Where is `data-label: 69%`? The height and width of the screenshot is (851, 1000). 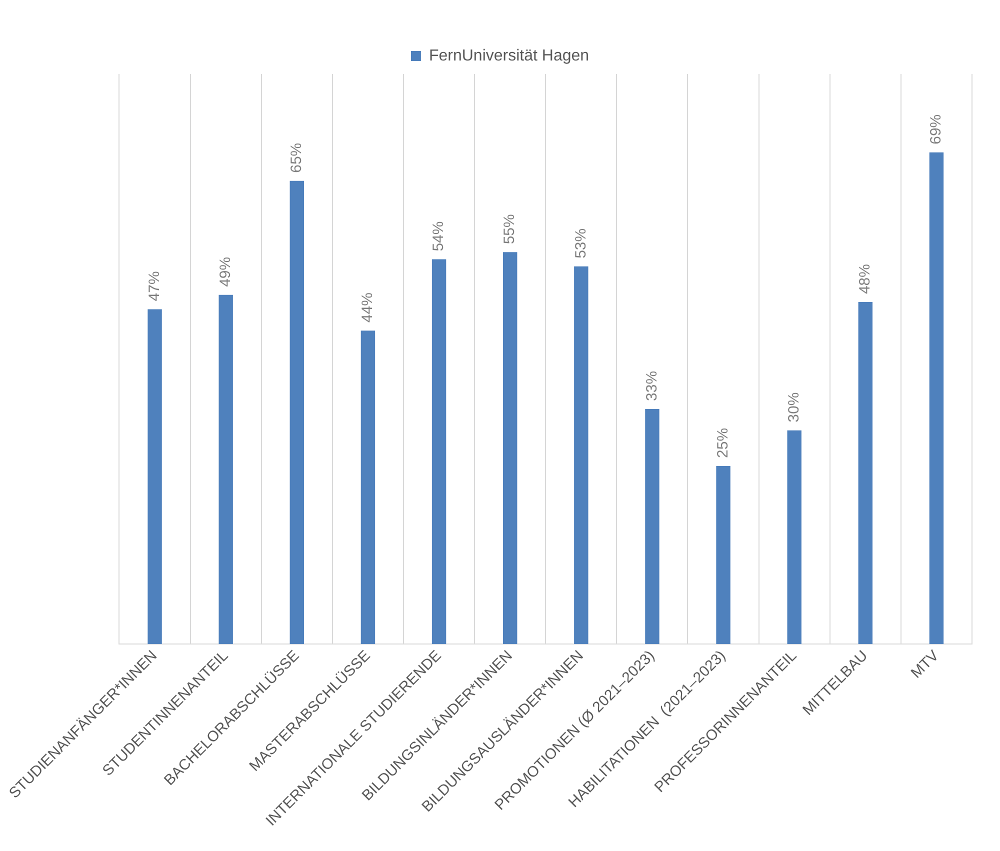 data-label: 69% is located at coordinates (936, 129).